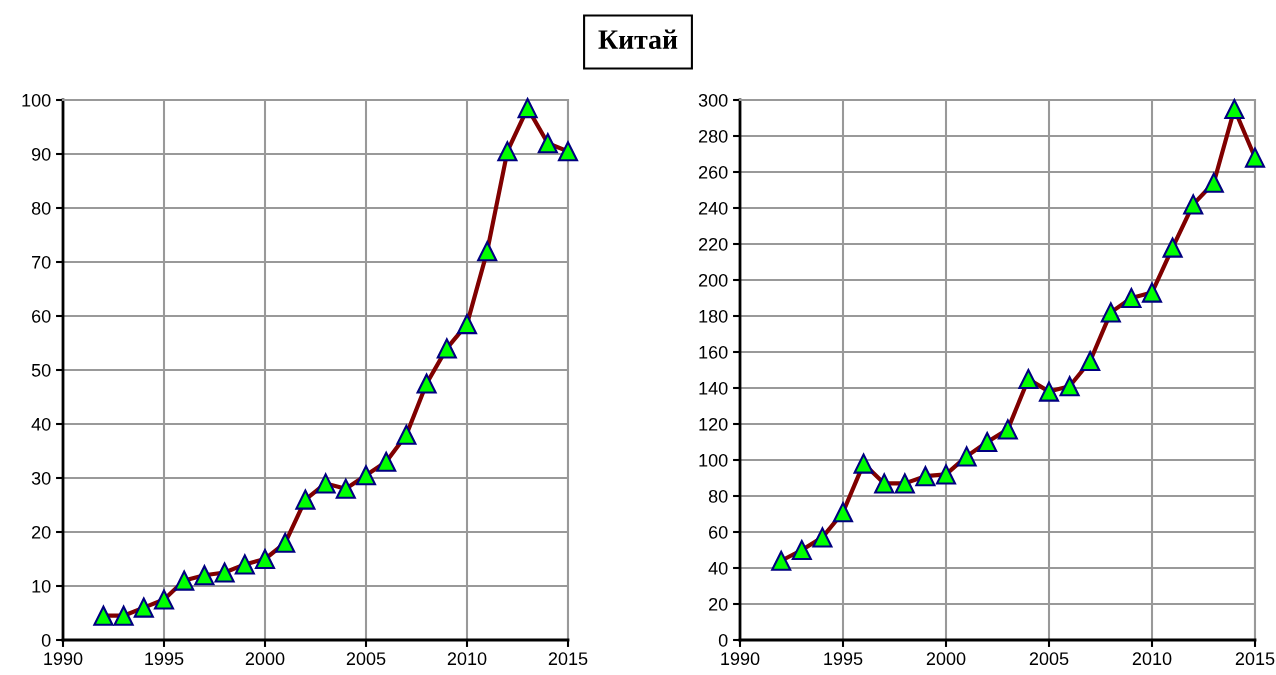  I want to click on y-tick-label: 260, so click(713, 172).